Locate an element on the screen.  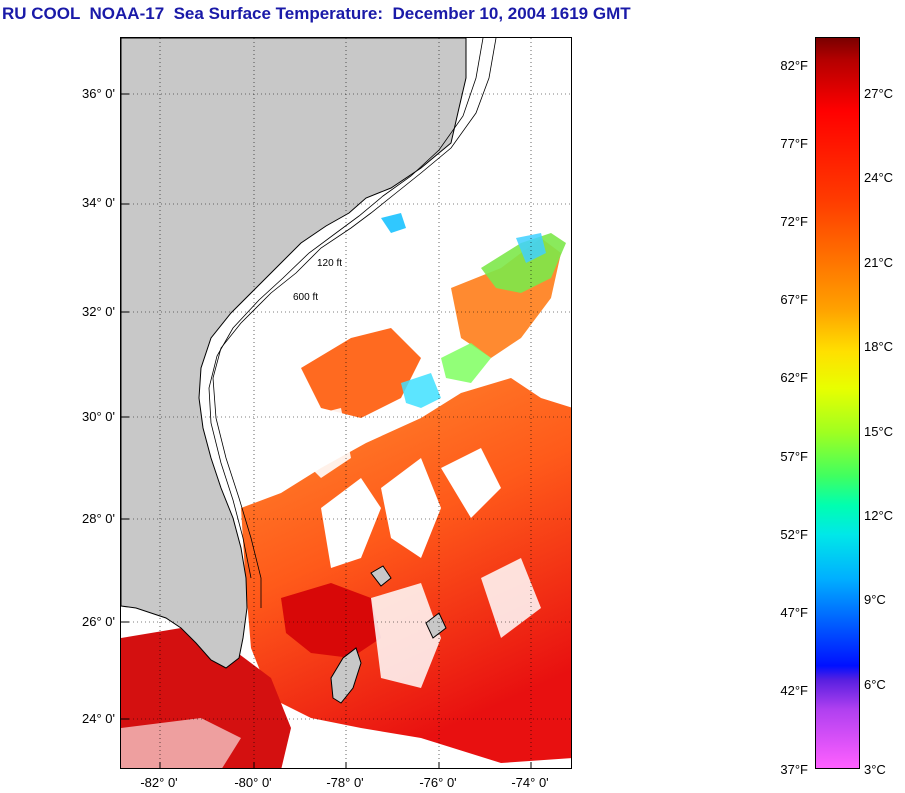
colorbar-label-82f: 82°F is located at coordinates (794, 65).